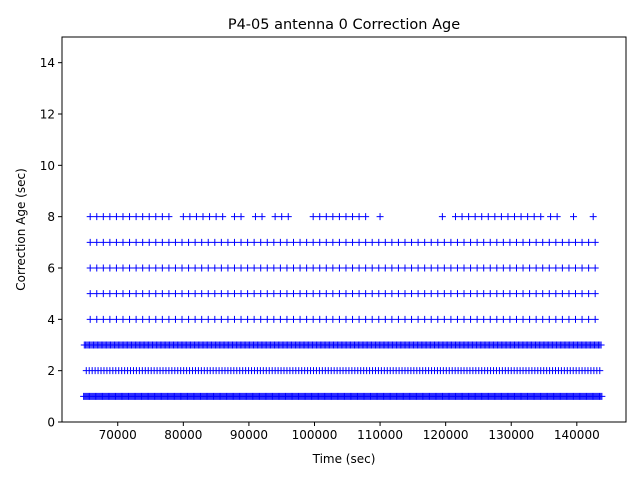 This screenshot has height=480, width=640. I want to click on x-tick-label: 110000, so click(380, 435).